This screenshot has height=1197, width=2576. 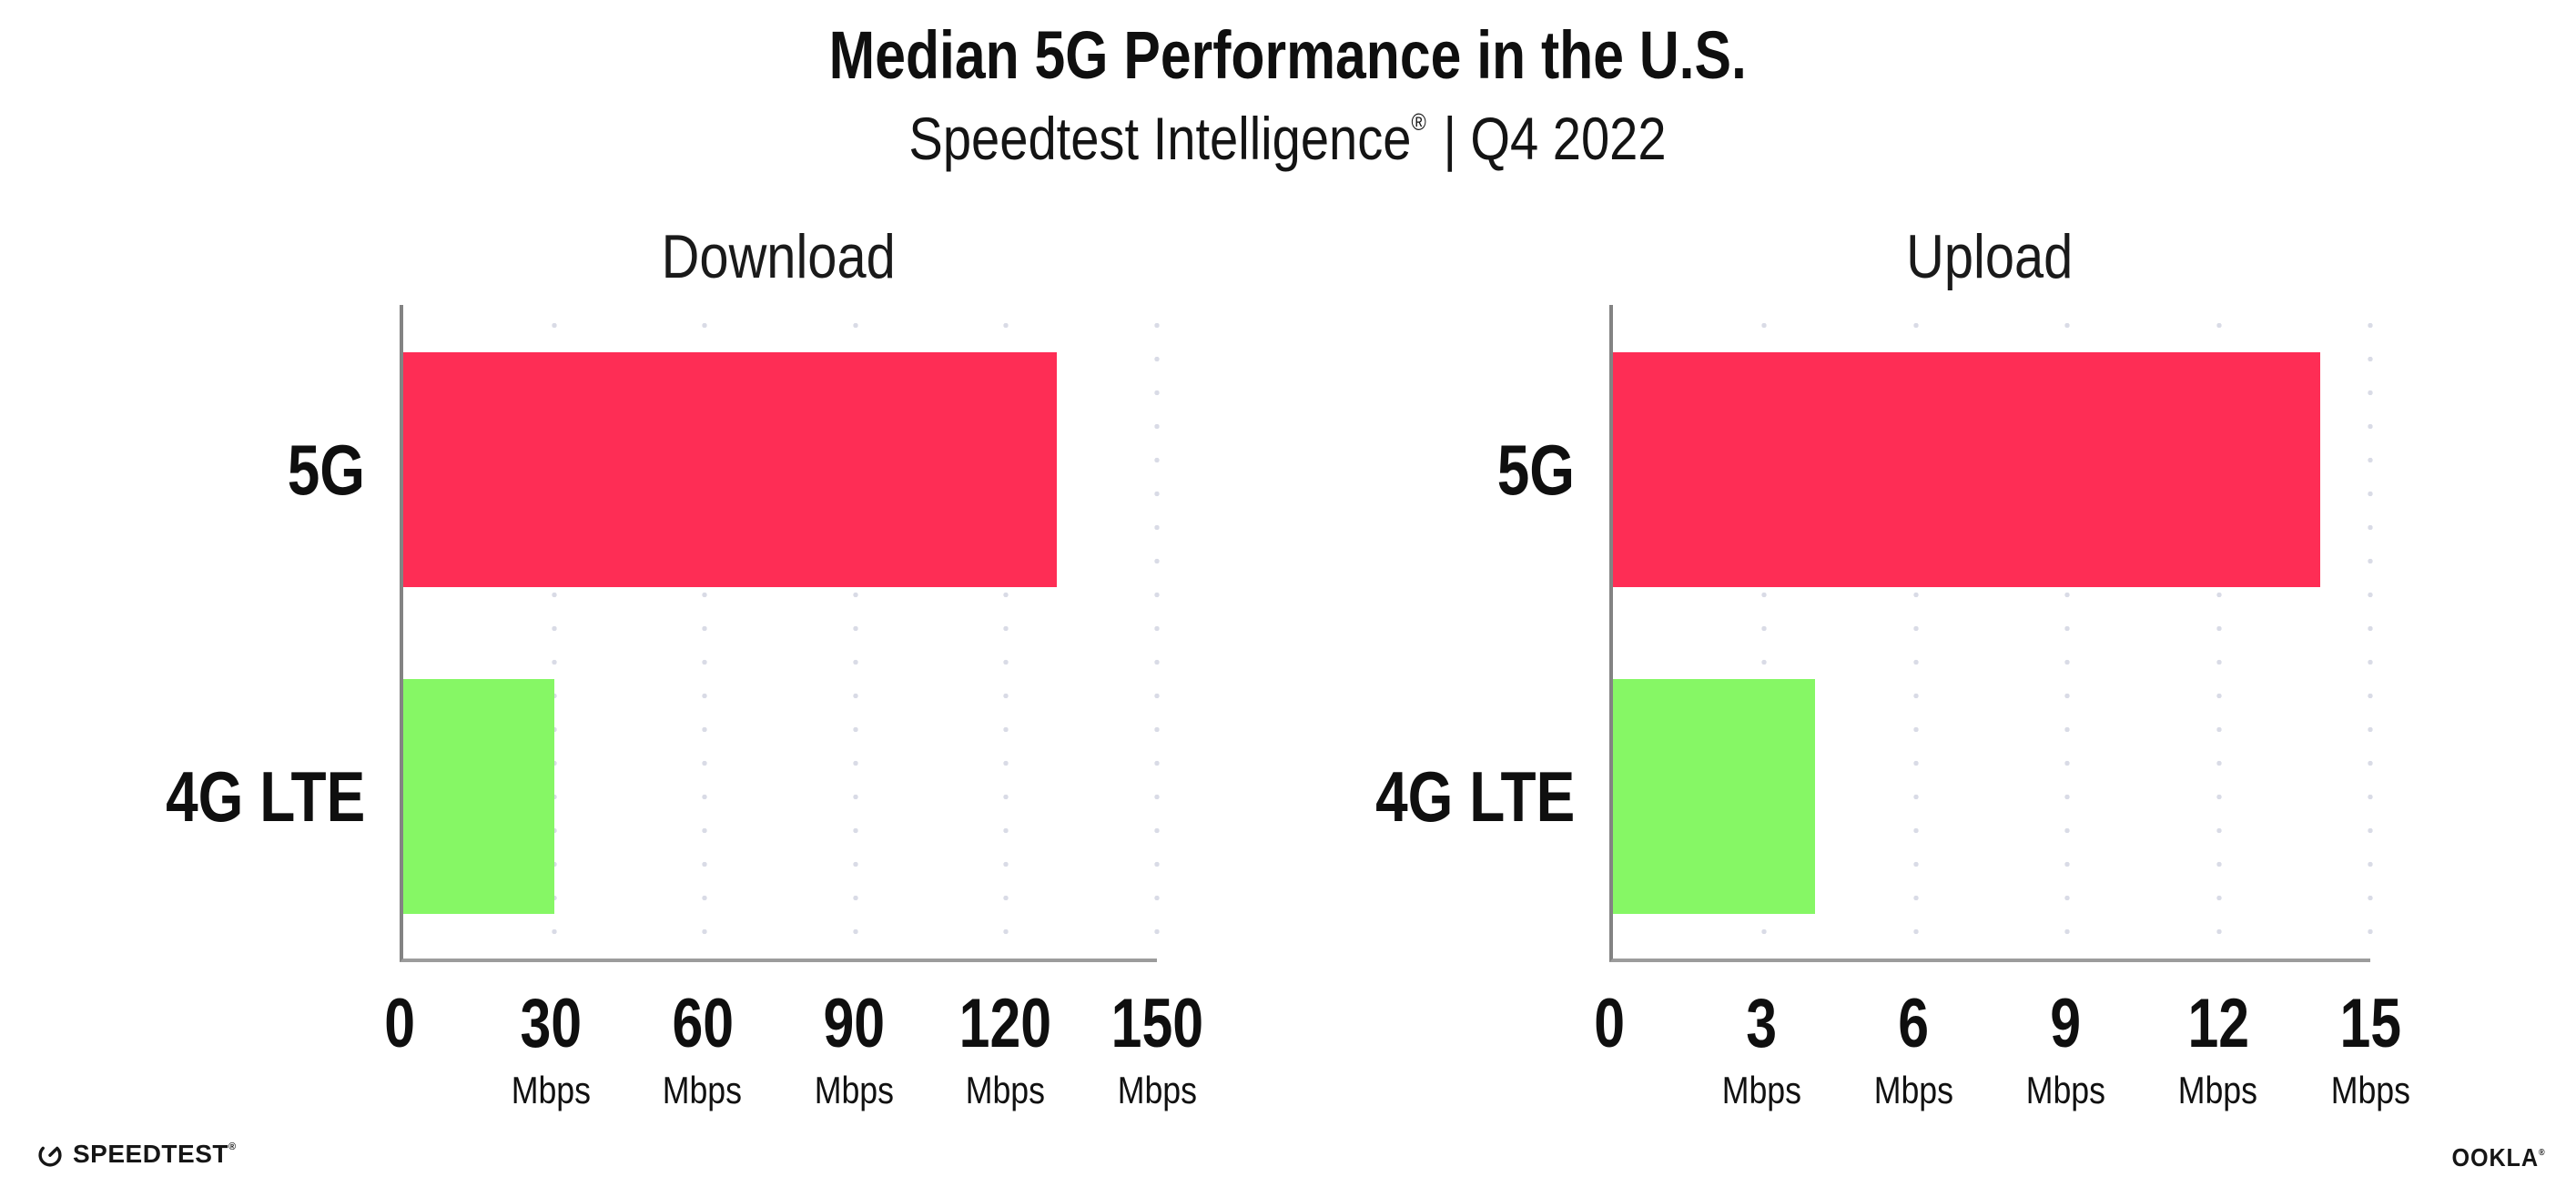 I want to click on page-title: Median 5G Performance in the U.S., so click(x=1288, y=56).